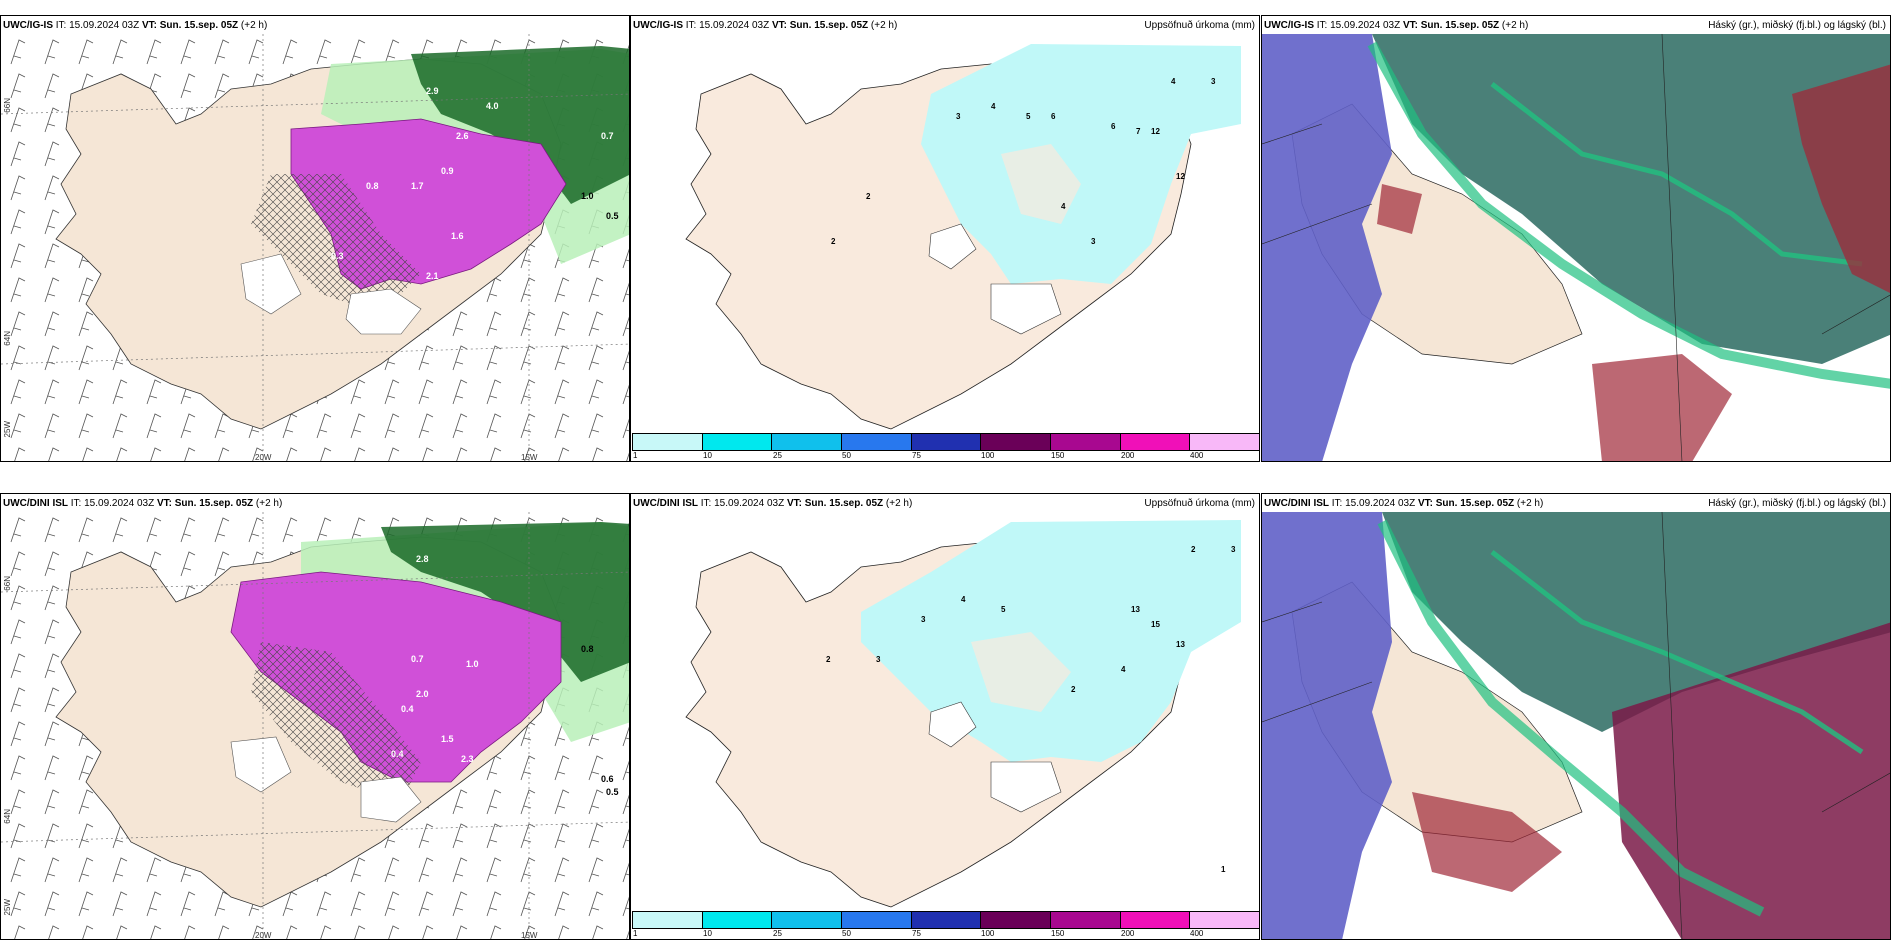  What do you see at coordinates (462, 136) in the screenshot?
I see `svg-text: 2.6` at bounding box center [462, 136].